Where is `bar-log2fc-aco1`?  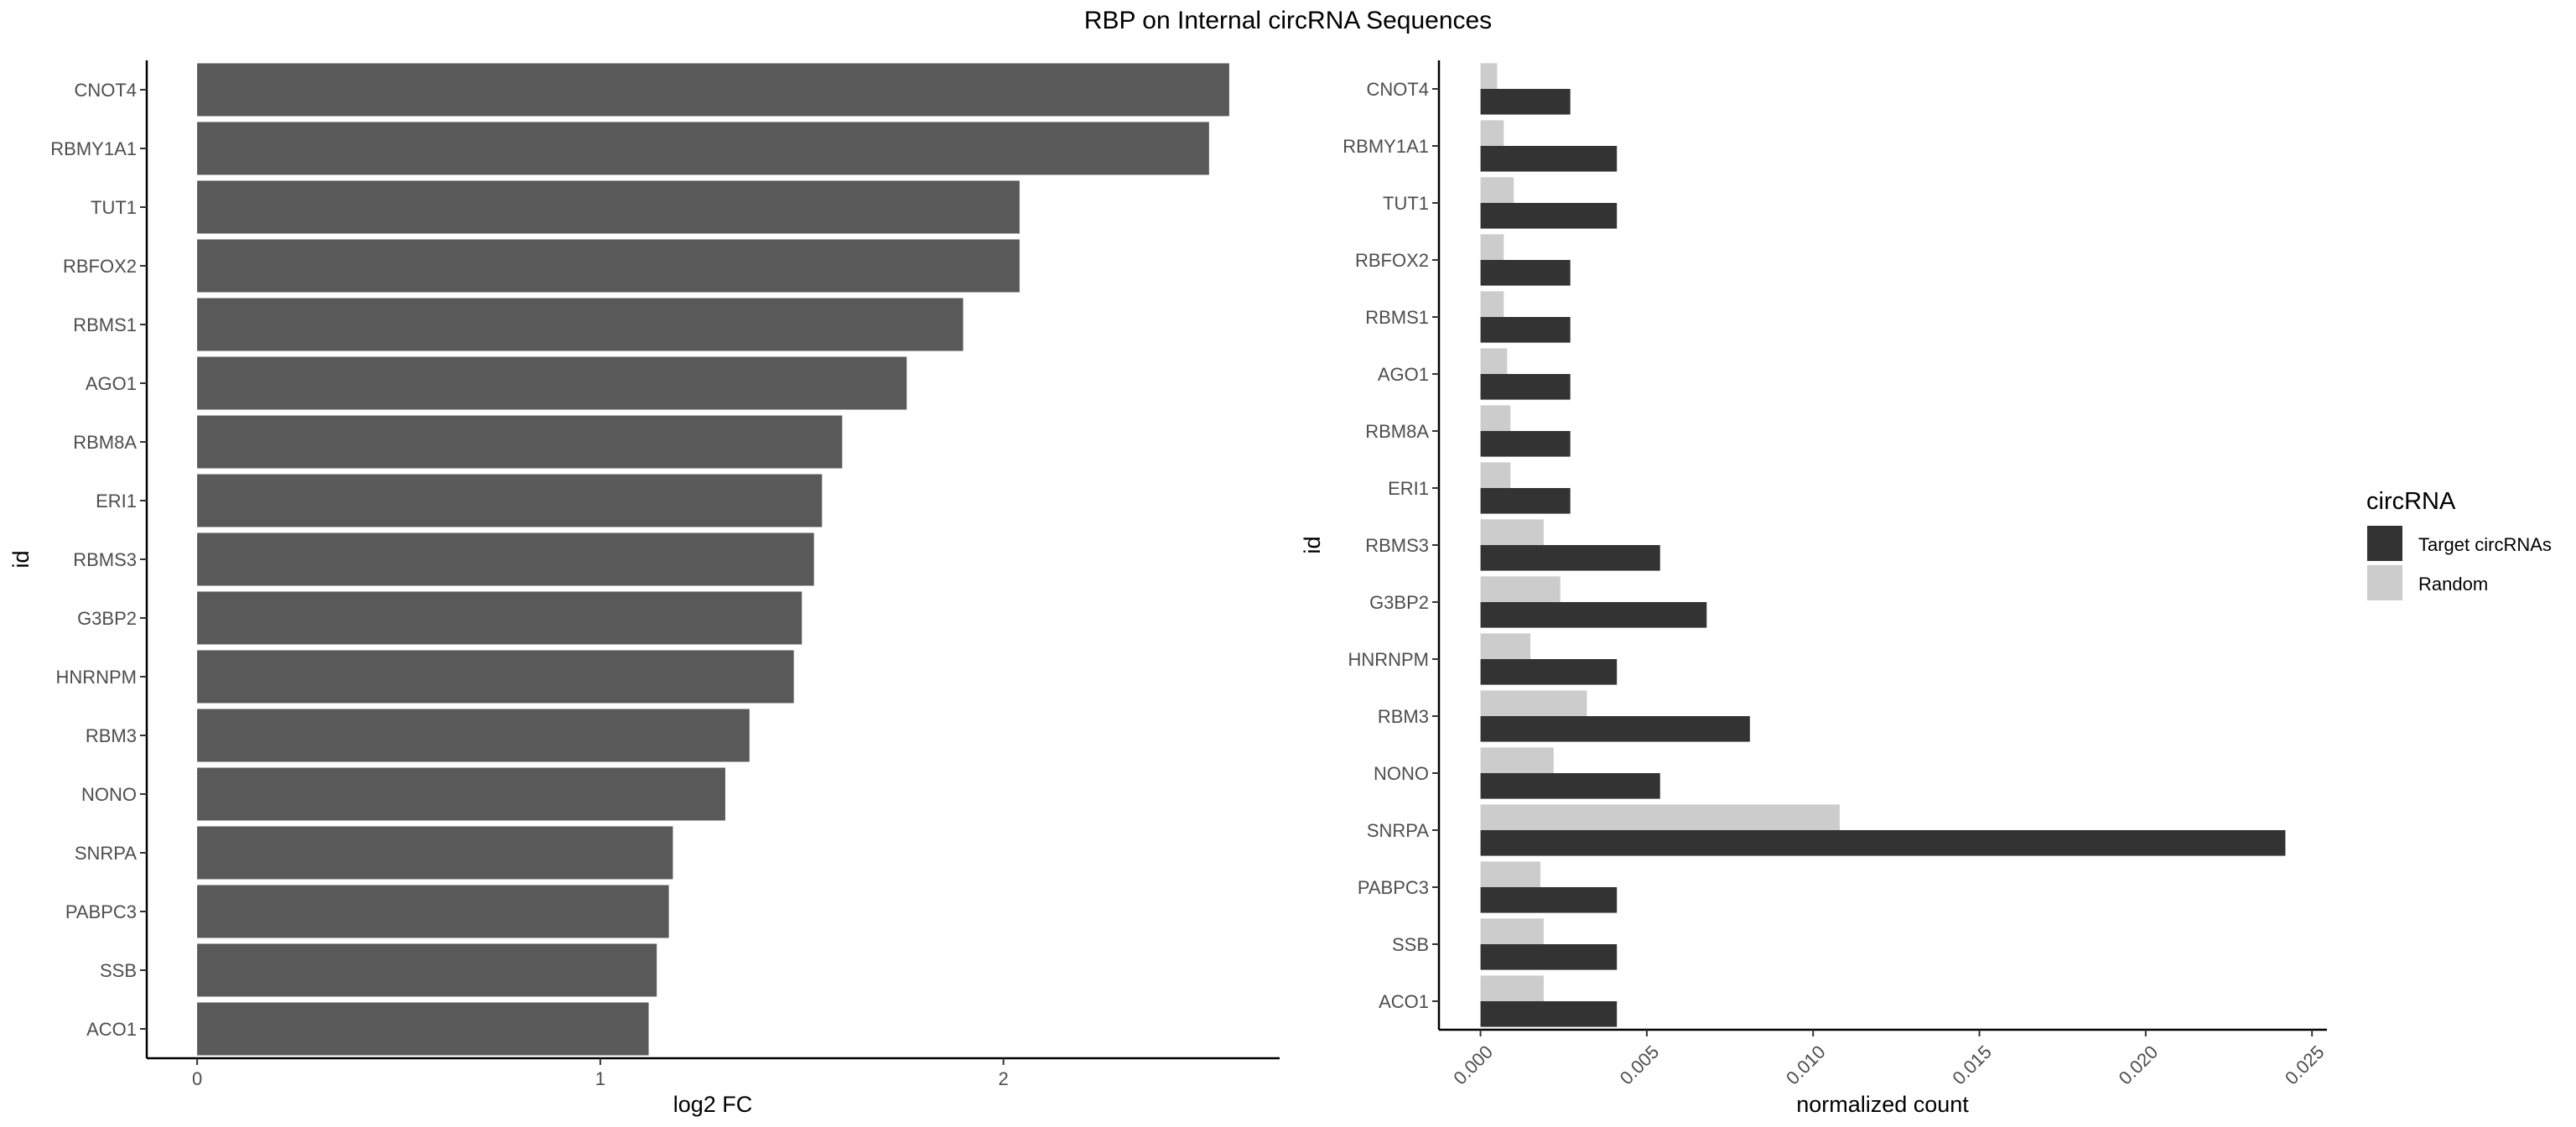 bar-log2fc-aco1 is located at coordinates (423, 1029).